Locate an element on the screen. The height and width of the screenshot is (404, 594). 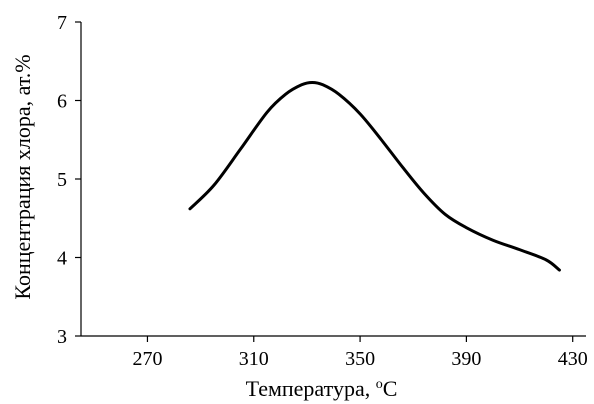
x-axis-title: Температура, oC is located at coordinates (322, 388).